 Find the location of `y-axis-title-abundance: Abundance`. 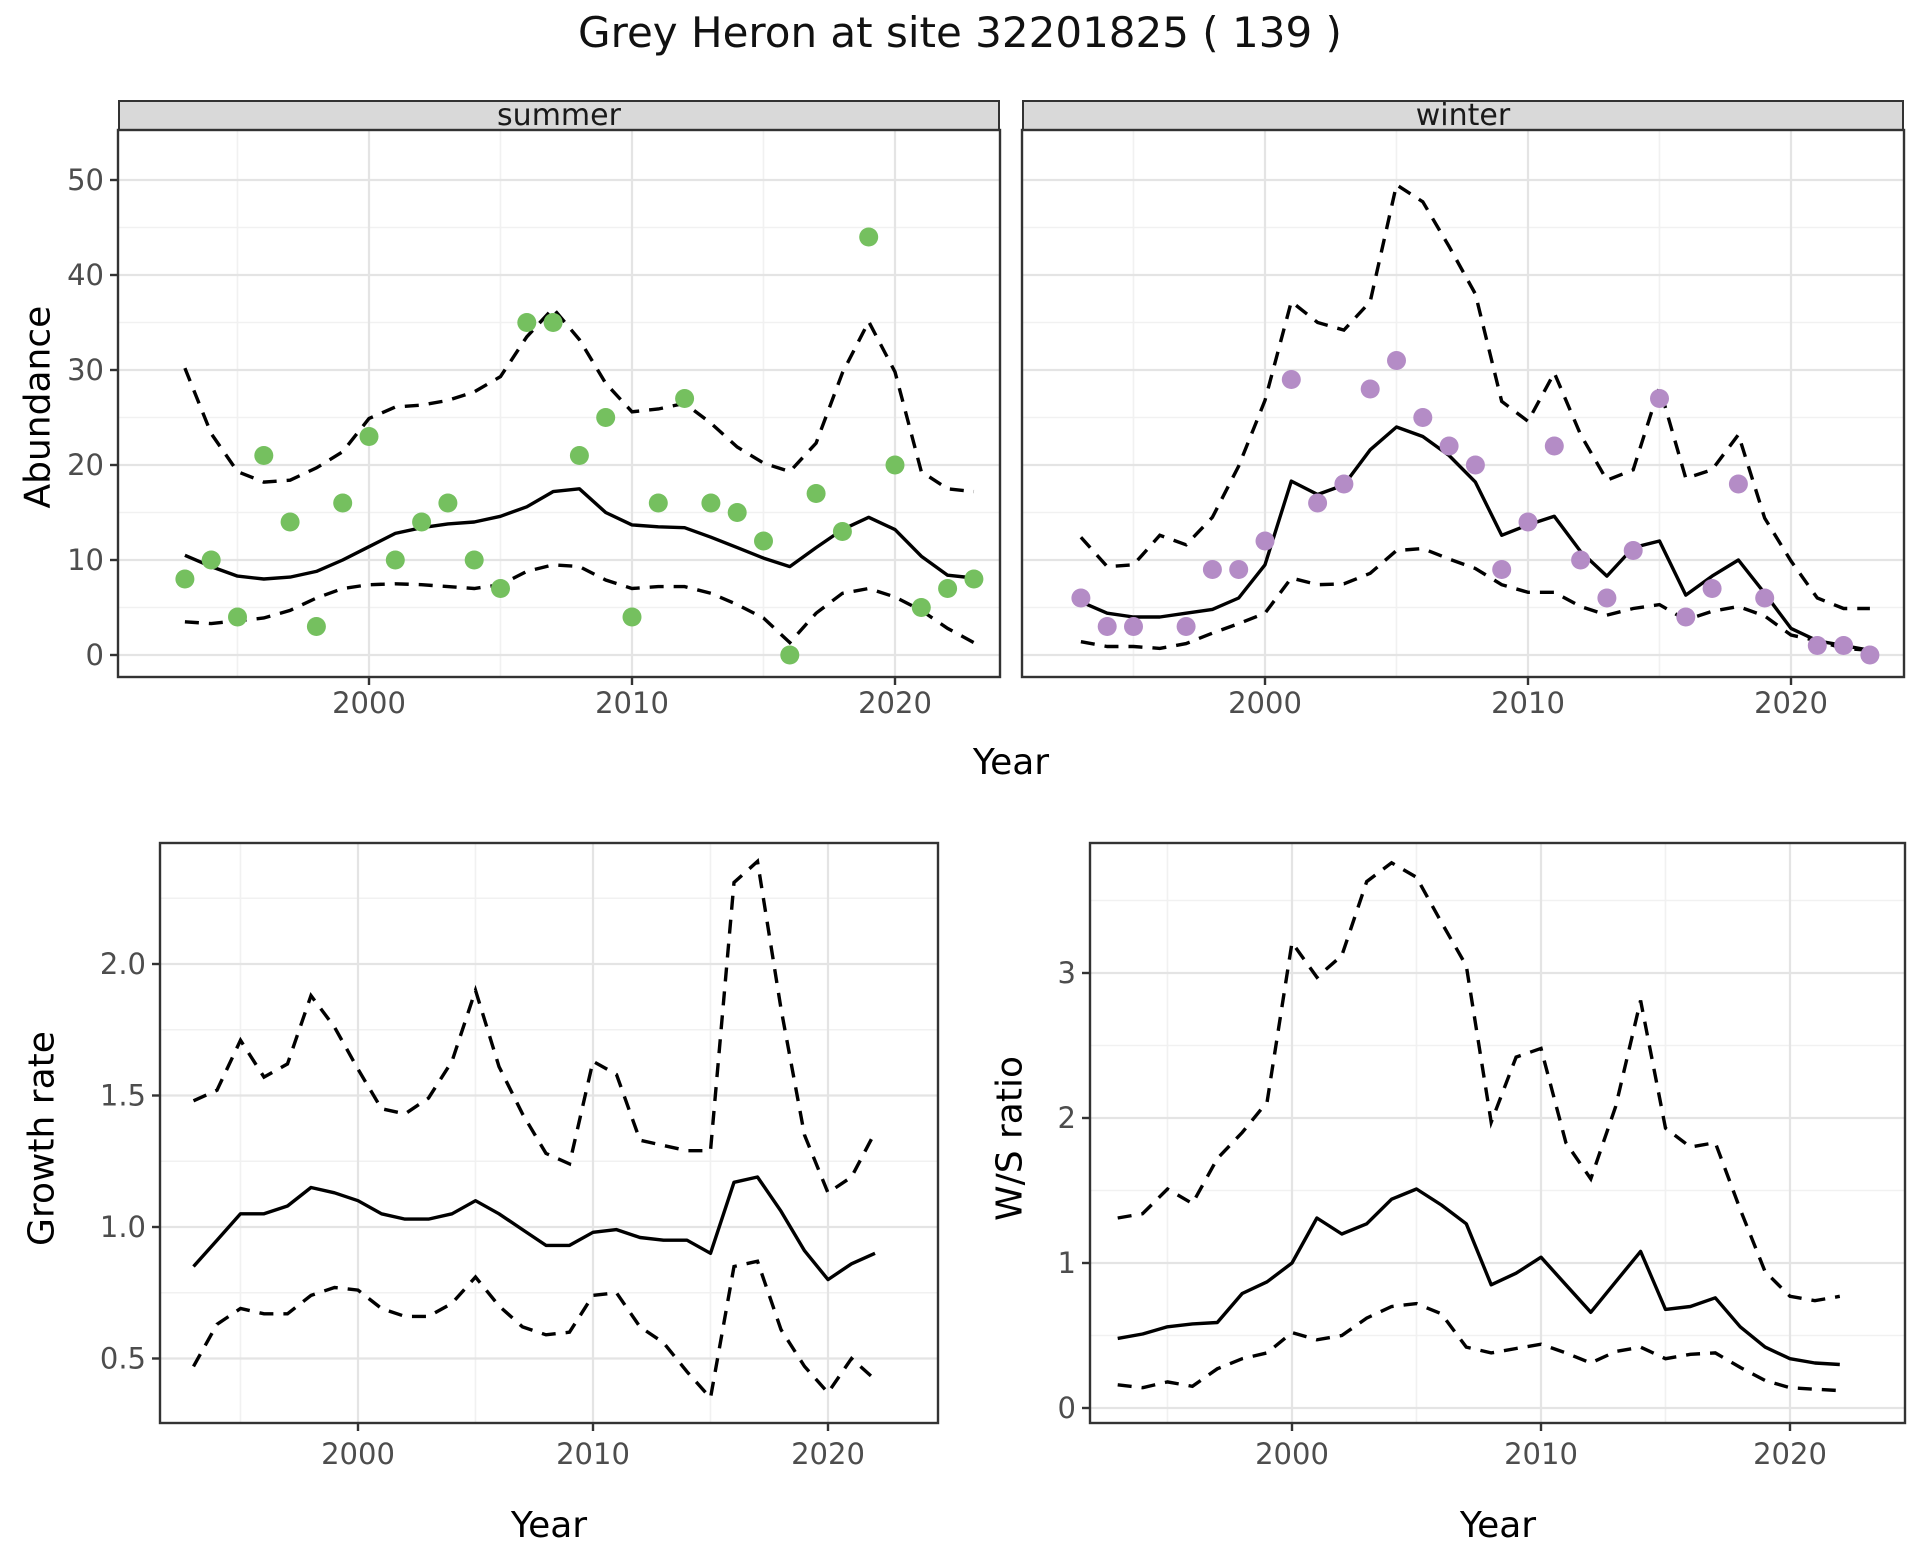

y-axis-title-abundance: Abundance is located at coordinates (38, 407).